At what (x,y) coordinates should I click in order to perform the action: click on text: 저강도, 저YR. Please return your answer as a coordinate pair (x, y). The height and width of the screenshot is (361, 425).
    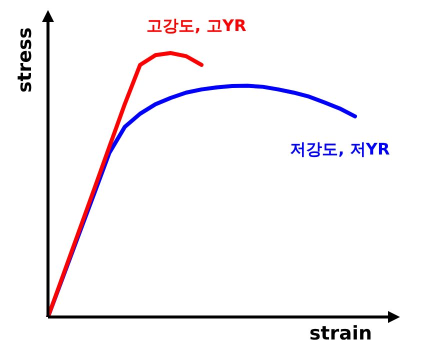
    Looking at the image, I should click on (340, 149).